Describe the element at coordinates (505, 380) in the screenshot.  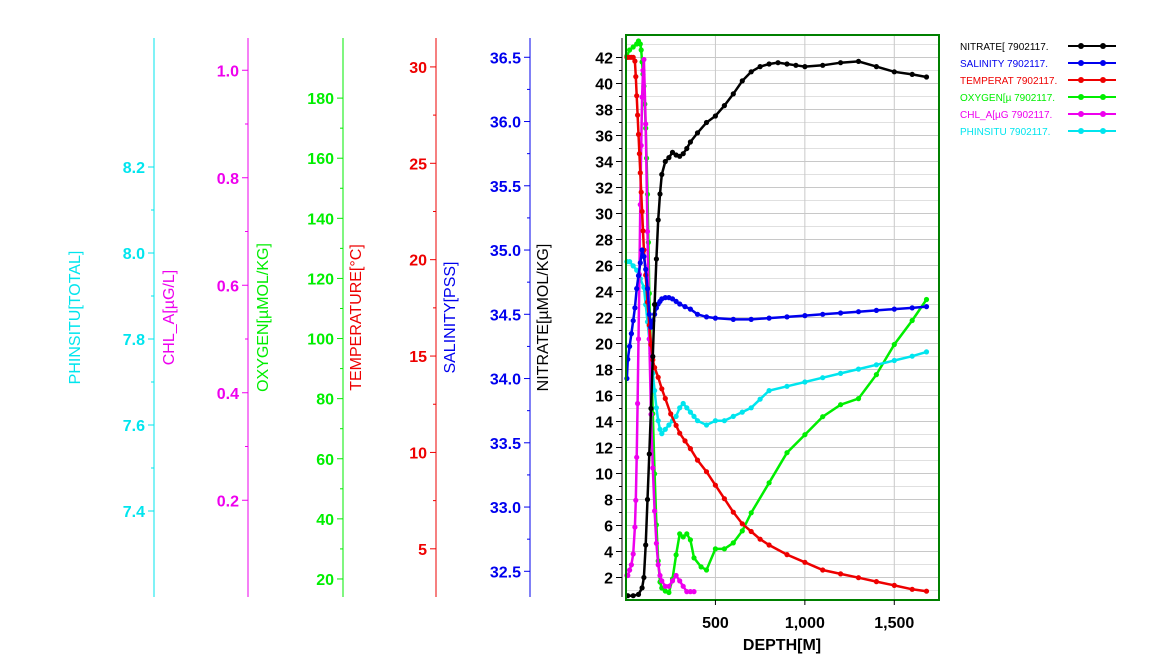
I see `salinity-tick-label: 34.0` at that location.